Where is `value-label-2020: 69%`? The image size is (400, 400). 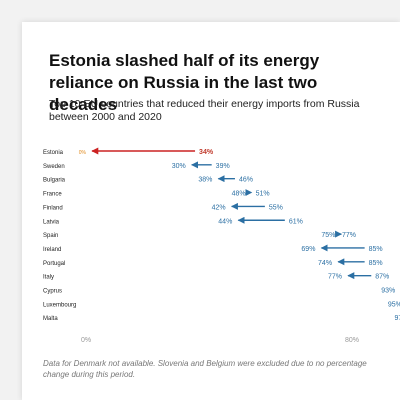
value-label-2020: 69% is located at coordinates (308, 249).